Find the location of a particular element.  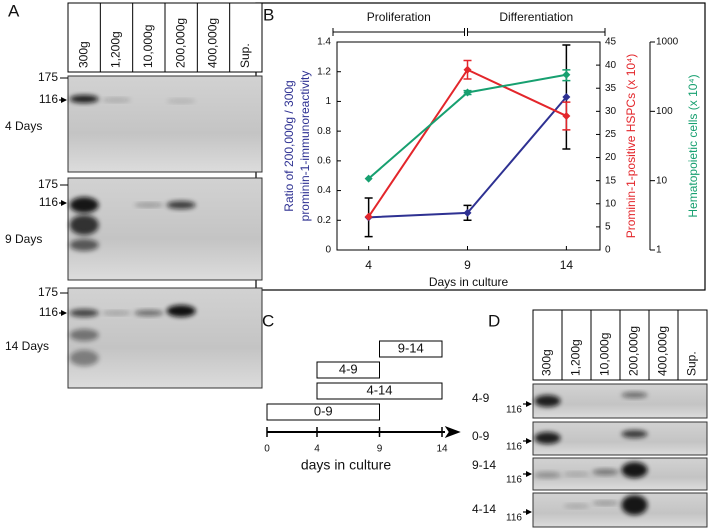

row-label: 9 Days is located at coordinates (23, 239).